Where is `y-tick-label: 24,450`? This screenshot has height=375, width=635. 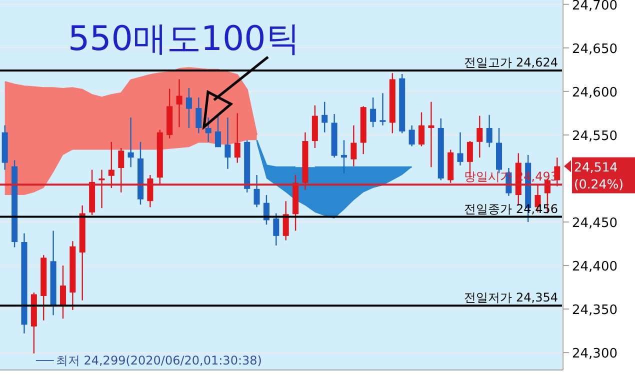 y-tick-label: 24,450 is located at coordinates (595, 223).